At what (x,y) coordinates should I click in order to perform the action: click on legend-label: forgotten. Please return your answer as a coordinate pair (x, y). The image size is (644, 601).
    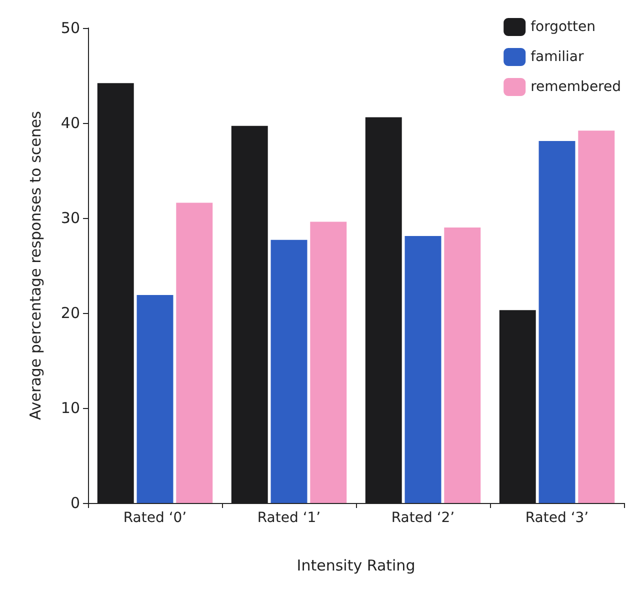
    Looking at the image, I should click on (563, 27).